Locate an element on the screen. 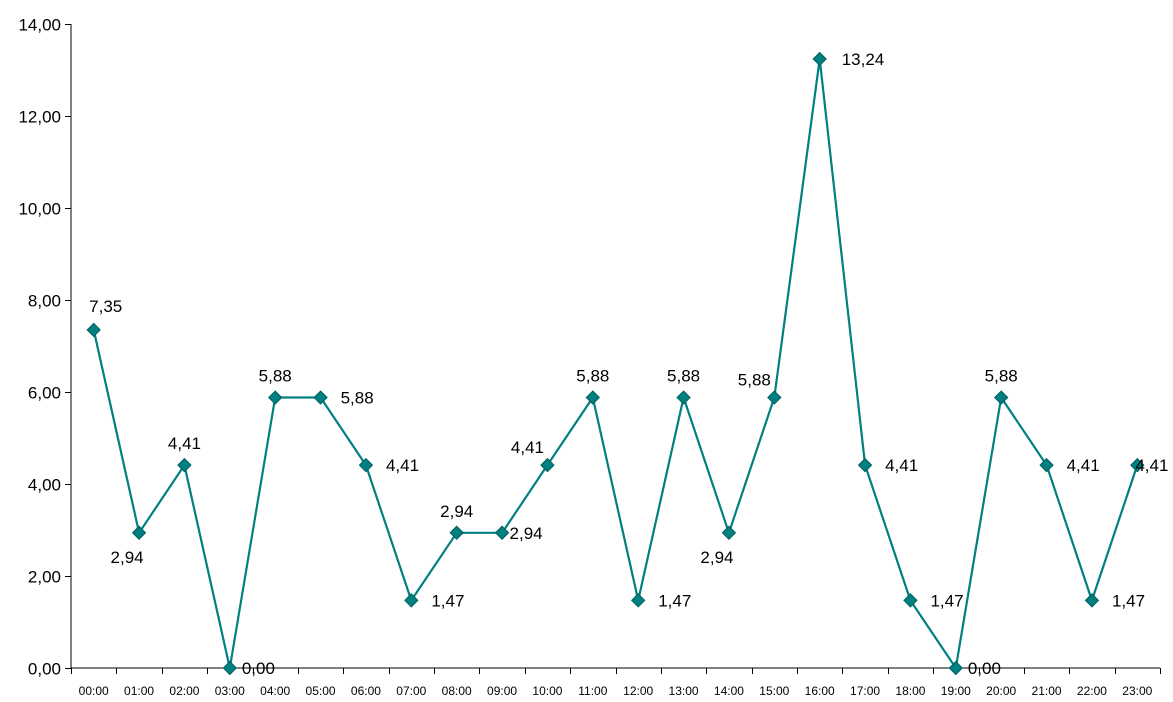 Image resolution: width=1173 pixels, height=702 pixels. y-tick-label: 10,00 is located at coordinates (39, 209).